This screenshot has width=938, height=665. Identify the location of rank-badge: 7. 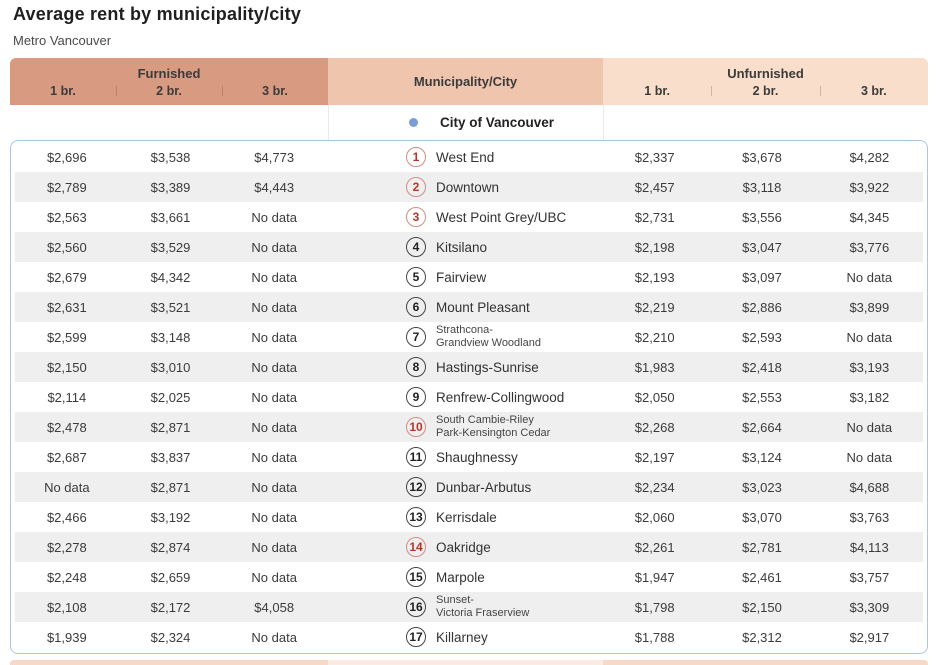
(416, 337).